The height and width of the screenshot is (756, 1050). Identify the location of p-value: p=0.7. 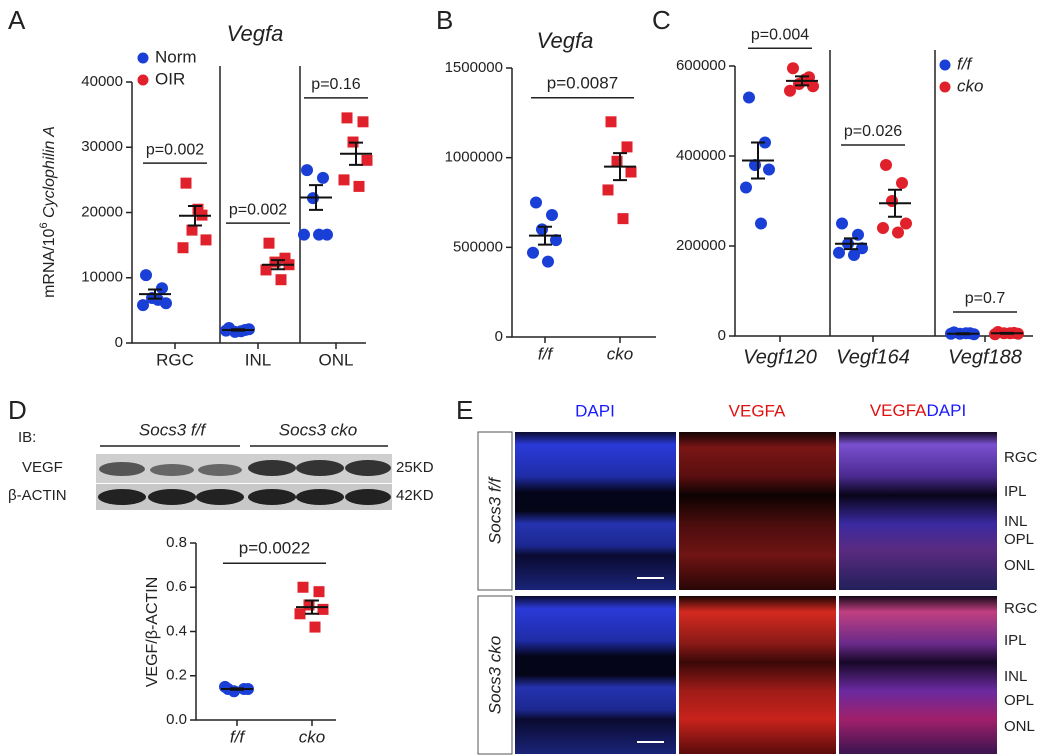
(985, 298).